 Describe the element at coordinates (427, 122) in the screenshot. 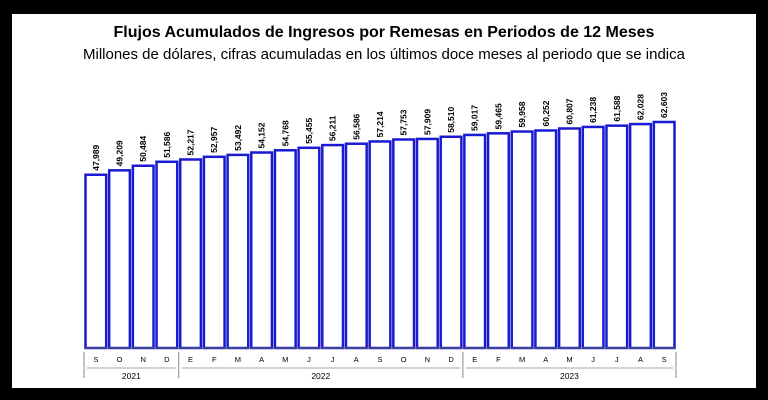

I see `data-label: 57,909` at that location.